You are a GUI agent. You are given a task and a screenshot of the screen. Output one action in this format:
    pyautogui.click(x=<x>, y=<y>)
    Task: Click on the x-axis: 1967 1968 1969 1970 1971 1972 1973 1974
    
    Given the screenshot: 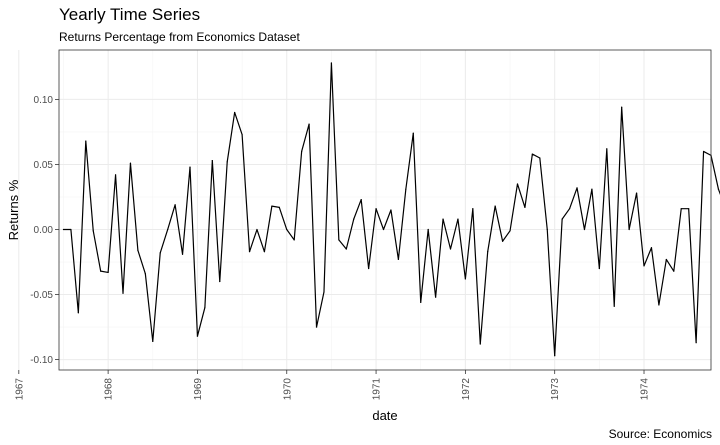 What is the action you would take?
    pyautogui.click(x=332, y=385)
    